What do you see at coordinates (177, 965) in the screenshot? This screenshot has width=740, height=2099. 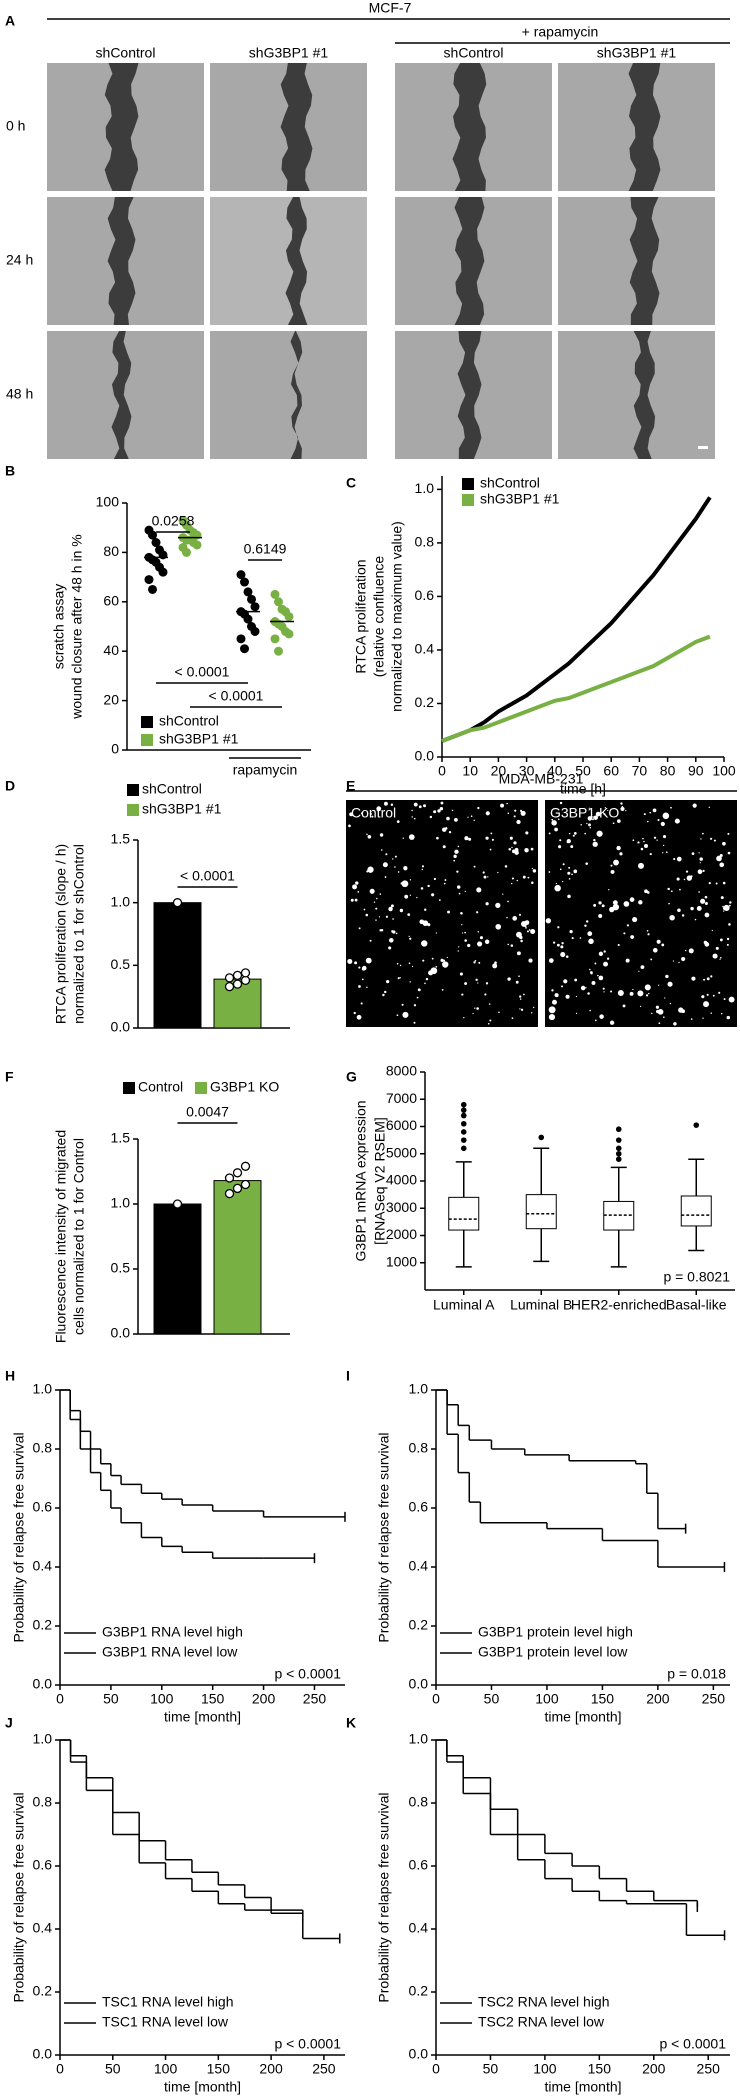 I see `bar` at bounding box center [177, 965].